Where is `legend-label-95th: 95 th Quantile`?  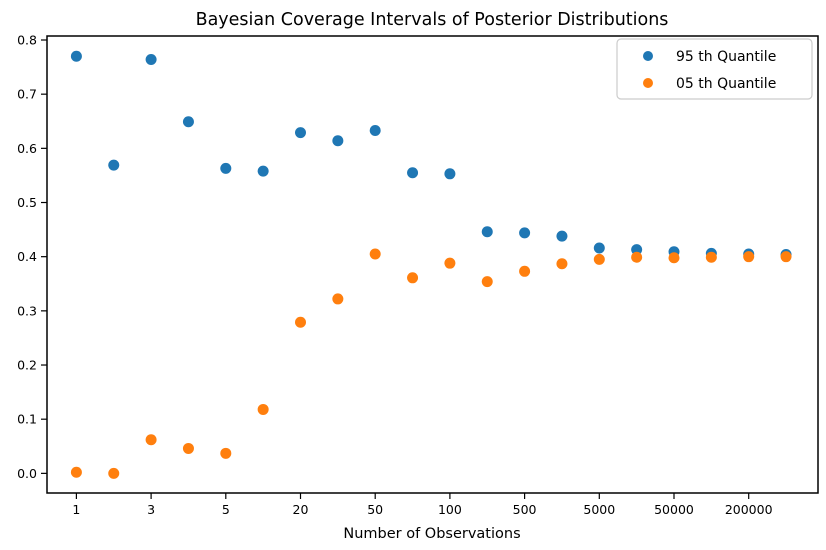
legend-label-95th: 95 th Quantile is located at coordinates (726, 57).